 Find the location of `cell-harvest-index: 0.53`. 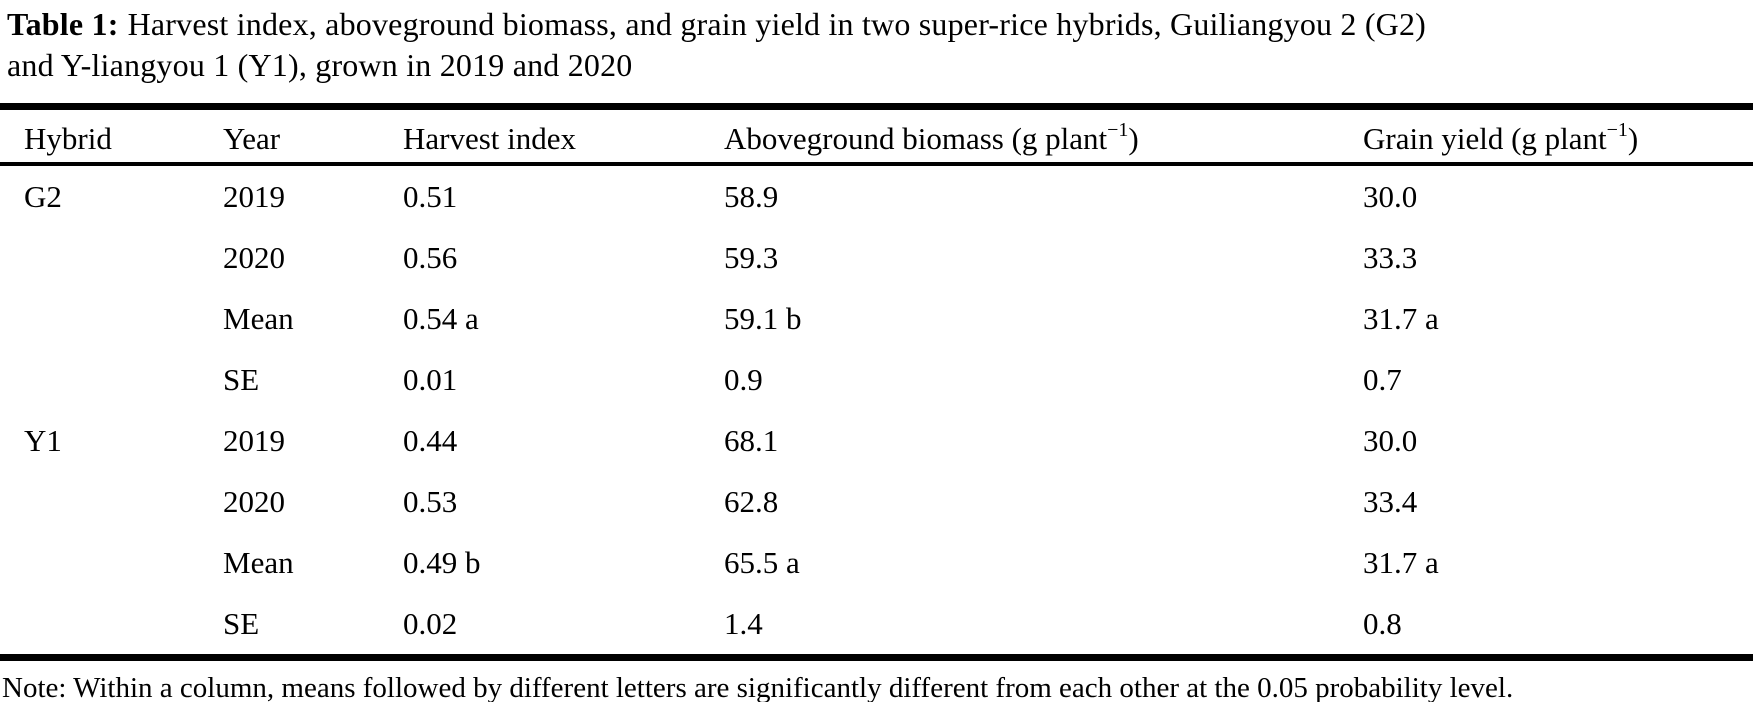

cell-harvest-index: 0.53 is located at coordinates (430, 501).